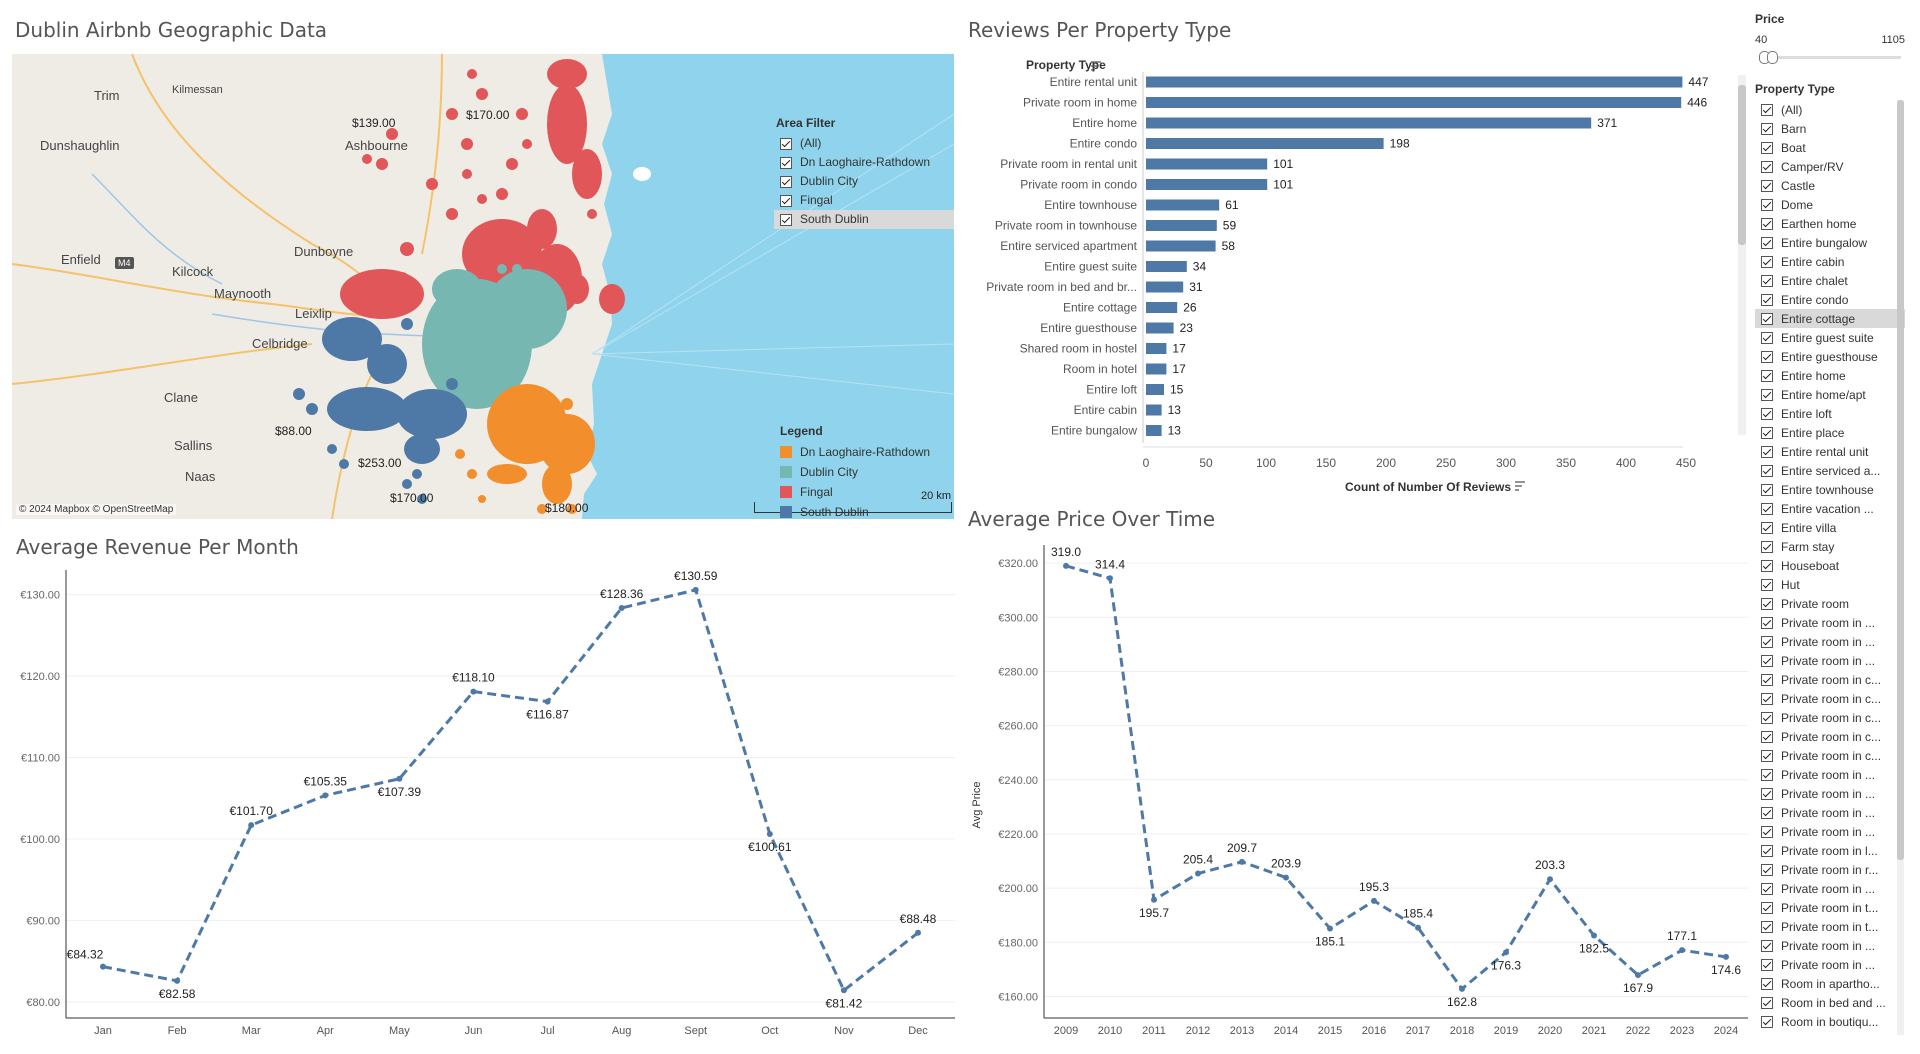 The height and width of the screenshot is (1054, 1920). What do you see at coordinates (1742, 255) in the screenshot?
I see `reviews-scrollbar` at bounding box center [1742, 255].